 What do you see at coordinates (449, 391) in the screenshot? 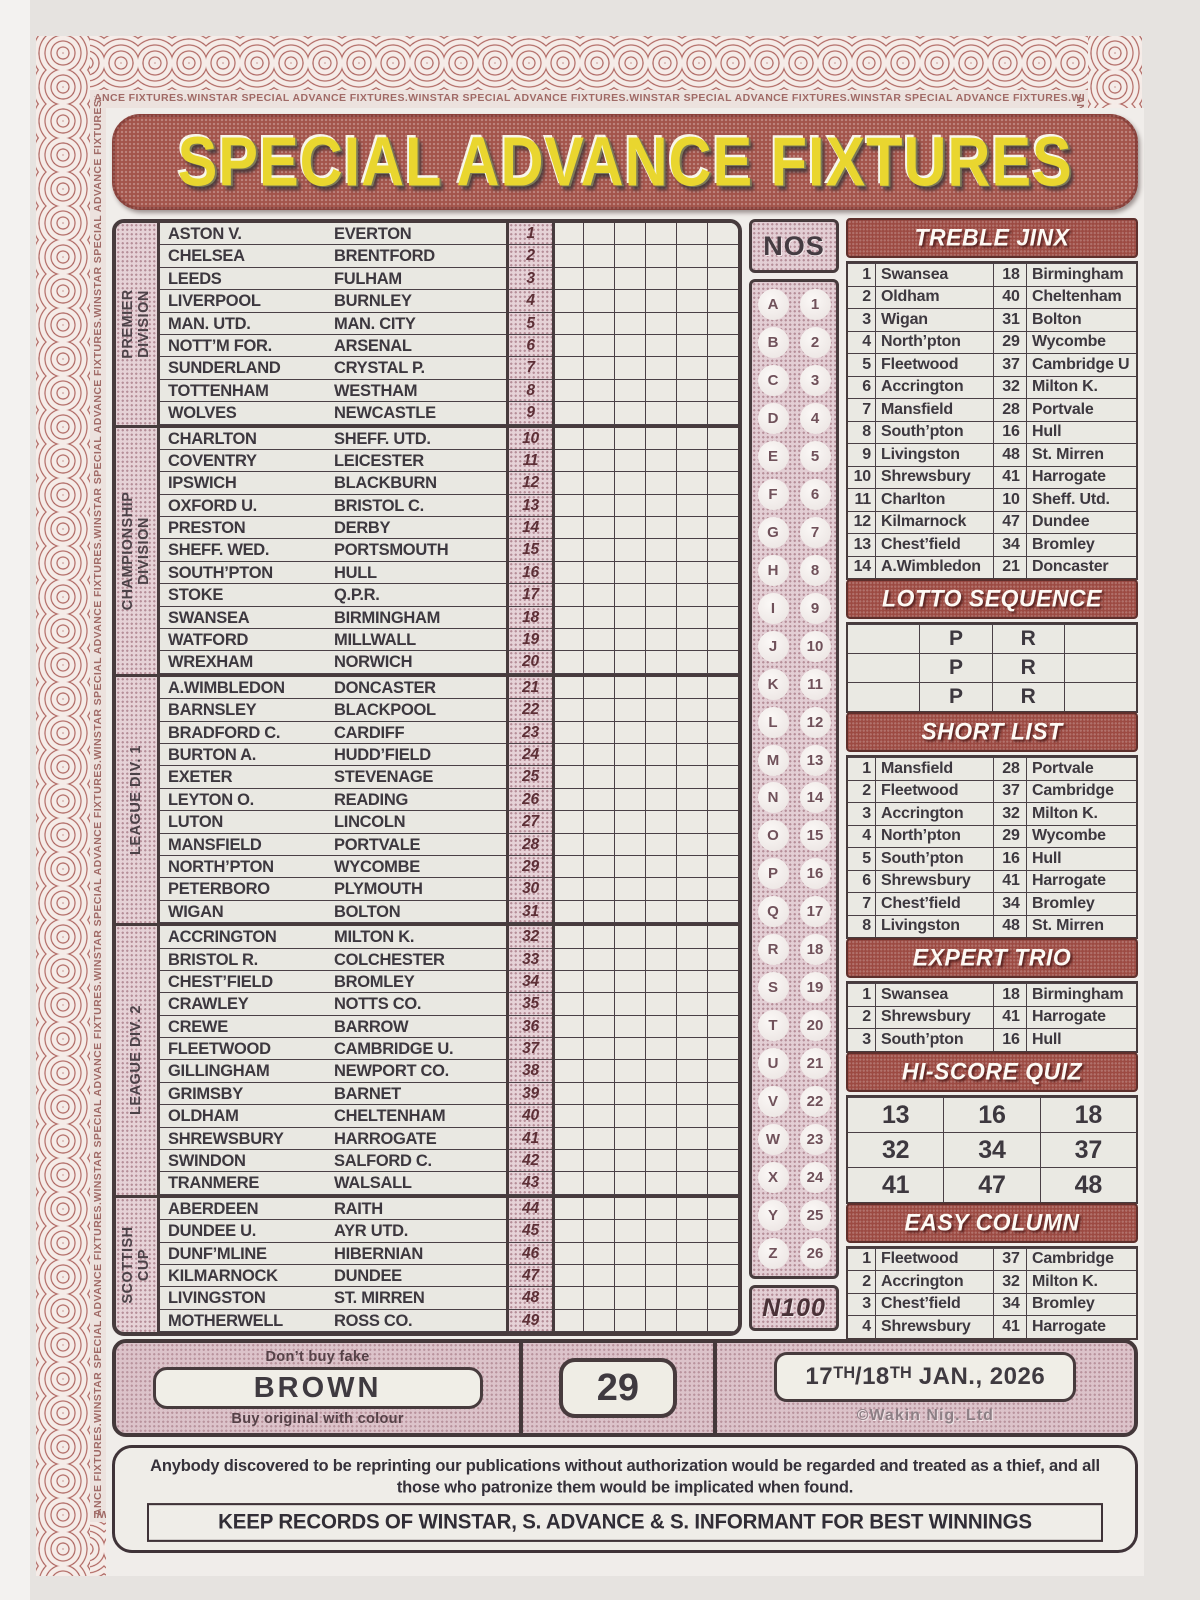
I see `fixture-row: TOTTENHAM WESTHAM 8` at bounding box center [449, 391].